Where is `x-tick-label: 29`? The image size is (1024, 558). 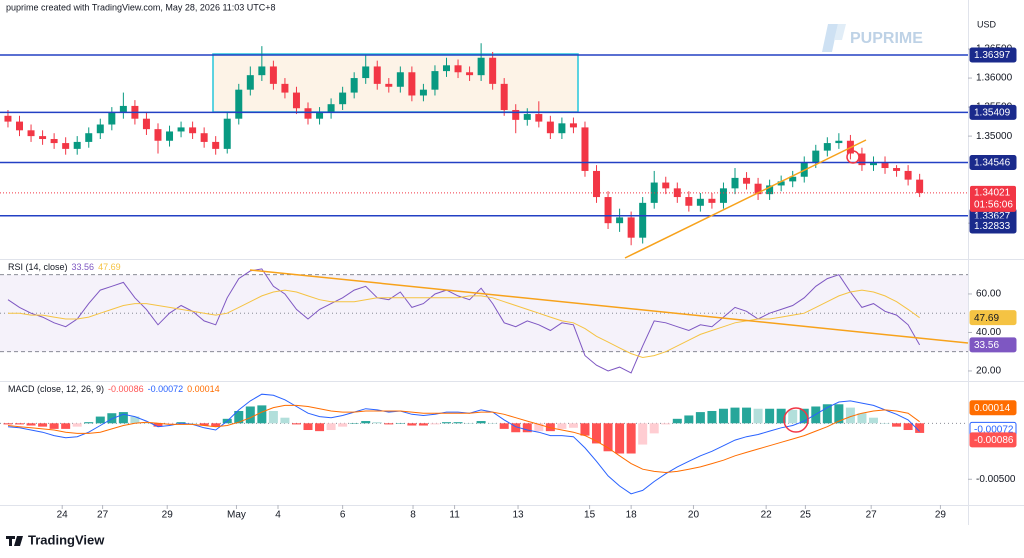
x-tick-label: 29 is located at coordinates (941, 515).